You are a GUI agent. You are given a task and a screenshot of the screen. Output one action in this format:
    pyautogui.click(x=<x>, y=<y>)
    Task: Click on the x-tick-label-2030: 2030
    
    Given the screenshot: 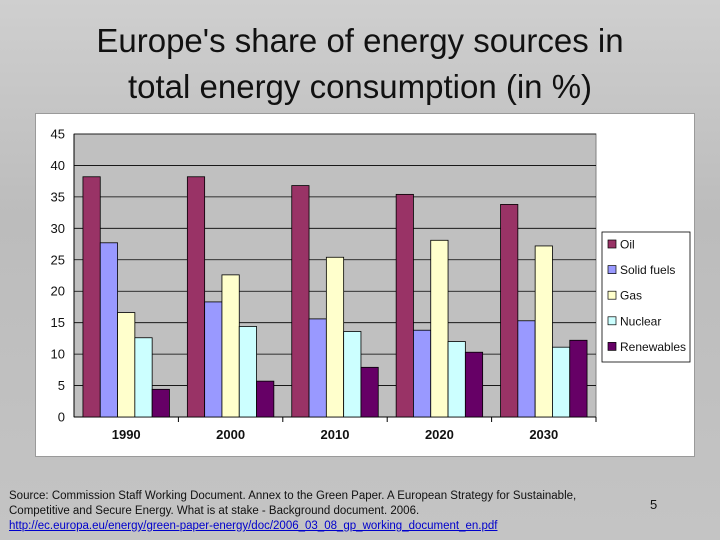 What is the action you would take?
    pyautogui.click(x=543, y=434)
    